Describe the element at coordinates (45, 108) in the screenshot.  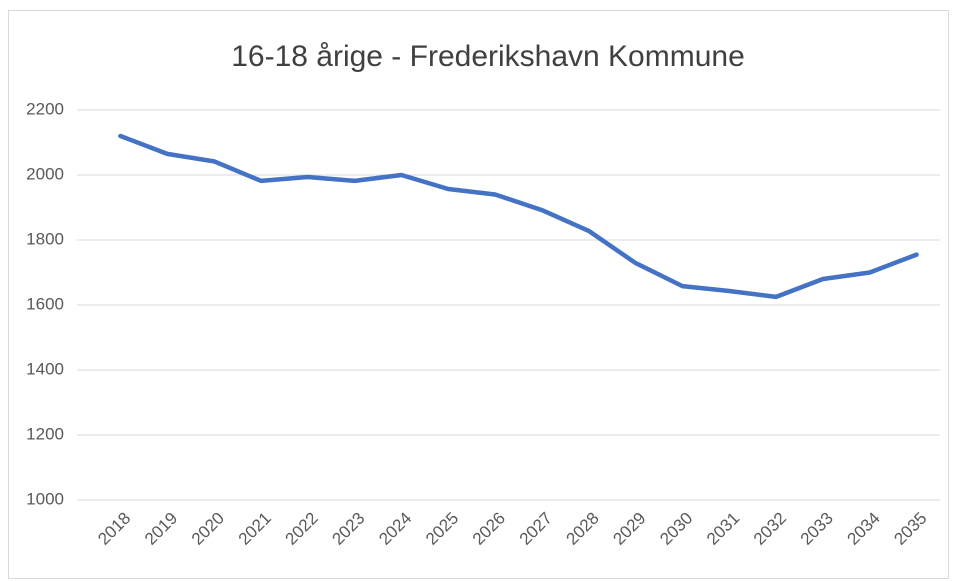
I see `y-tick-label: 2200` at that location.